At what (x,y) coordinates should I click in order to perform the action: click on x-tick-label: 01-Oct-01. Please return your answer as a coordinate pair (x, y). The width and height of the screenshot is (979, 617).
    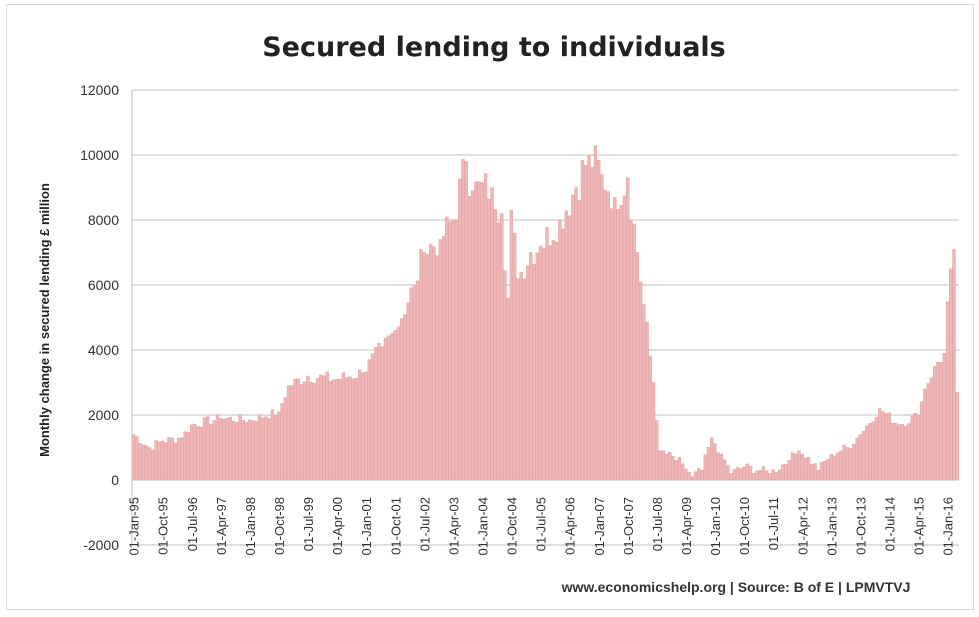
    Looking at the image, I should click on (395, 526).